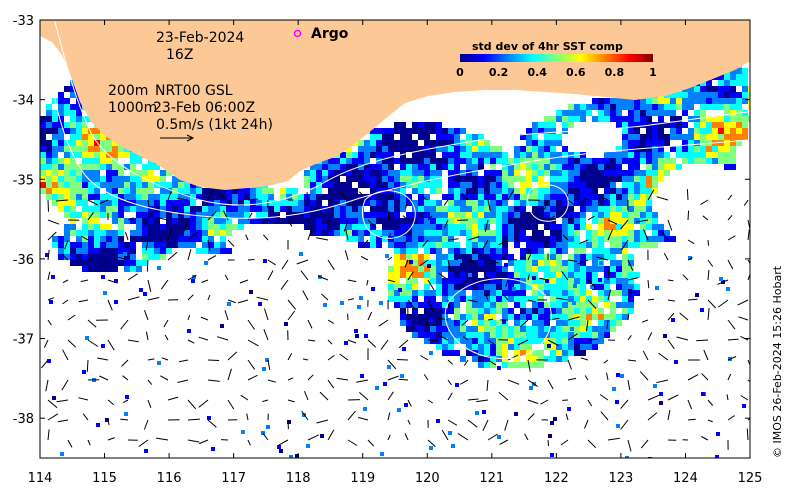 The height and width of the screenshot is (492, 791). Describe the element at coordinates (297, 33) in the screenshot. I see `argo-float-marker` at that location.